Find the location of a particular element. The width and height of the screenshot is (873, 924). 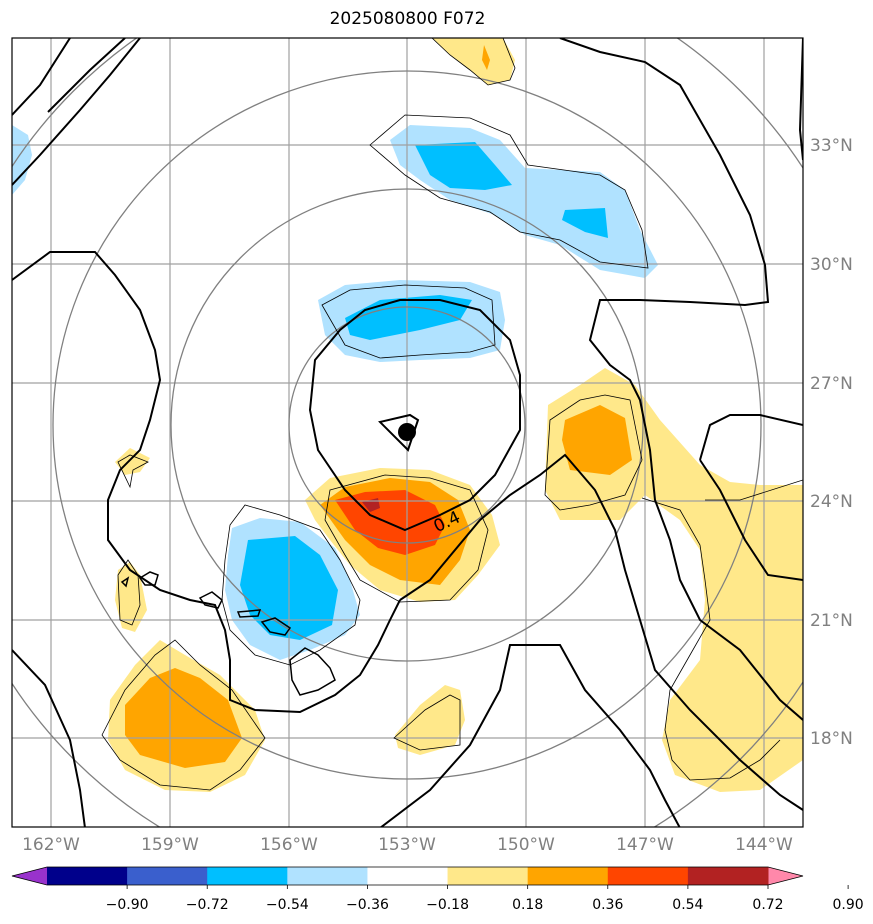

colorbar-extend-low is located at coordinates (29, 876).